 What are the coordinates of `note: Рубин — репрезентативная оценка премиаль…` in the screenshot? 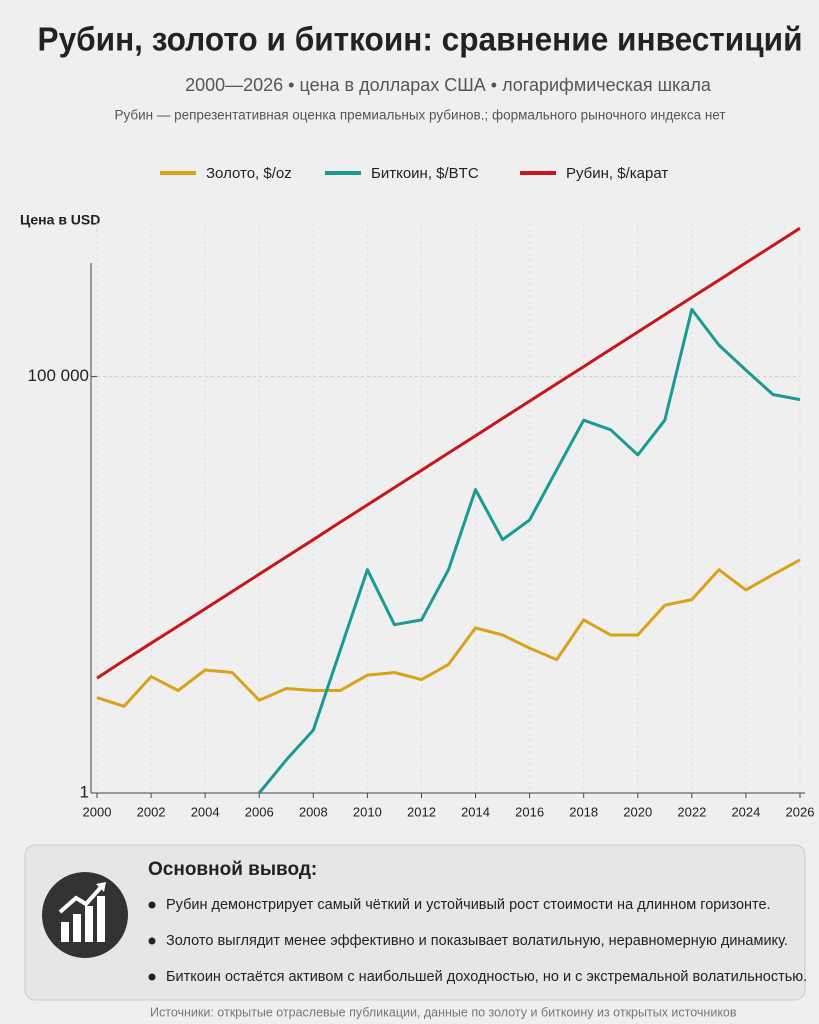 It's located at (419, 115).